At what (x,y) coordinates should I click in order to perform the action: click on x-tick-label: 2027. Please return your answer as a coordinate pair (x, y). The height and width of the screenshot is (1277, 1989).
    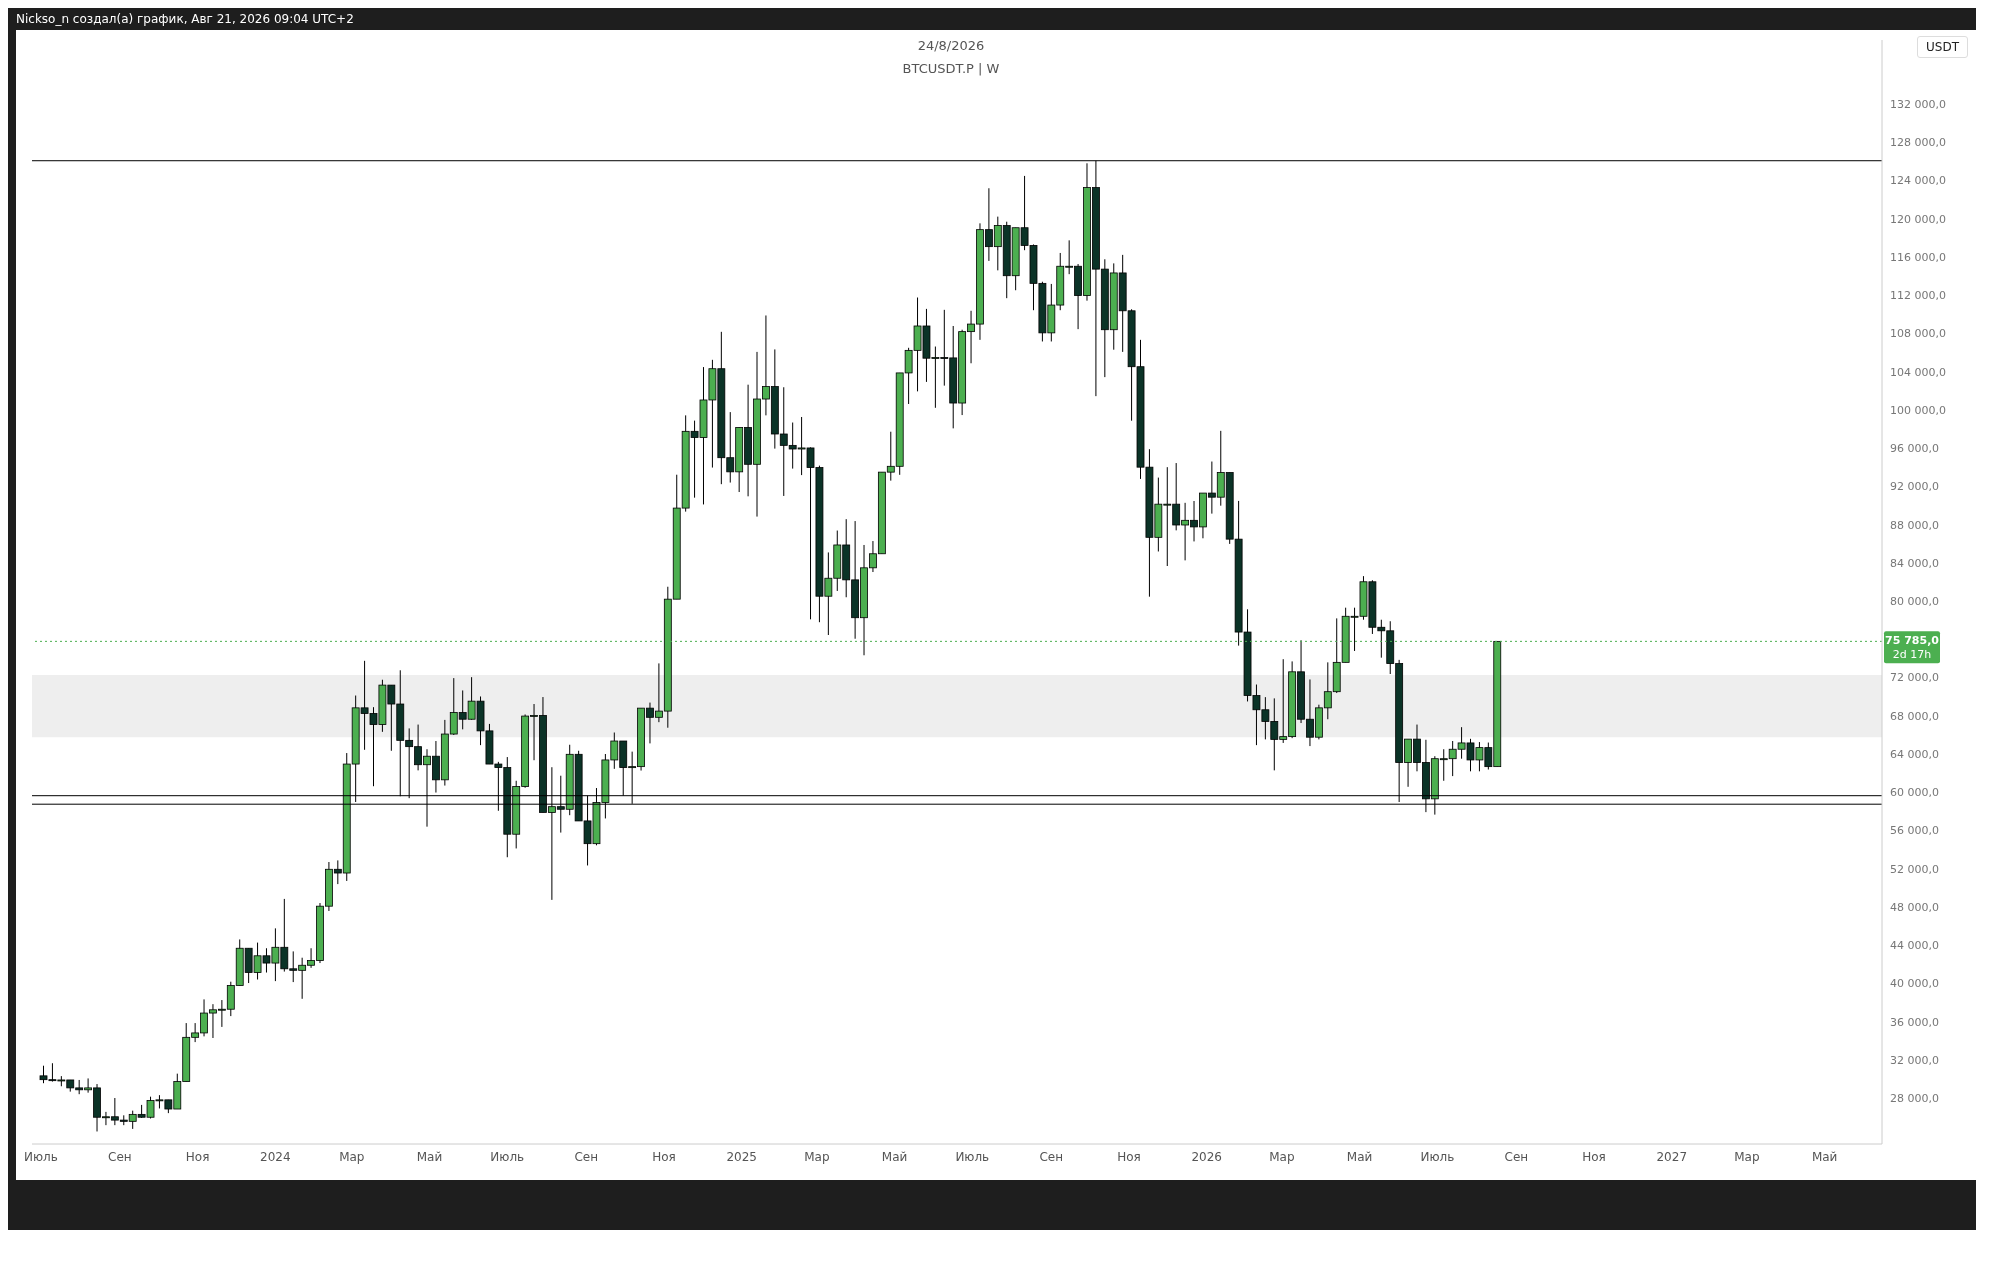
    Looking at the image, I should click on (1672, 1156).